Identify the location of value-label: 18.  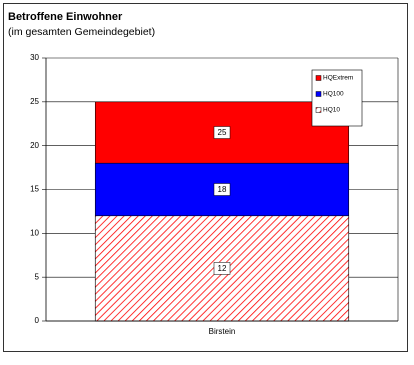
(222, 189).